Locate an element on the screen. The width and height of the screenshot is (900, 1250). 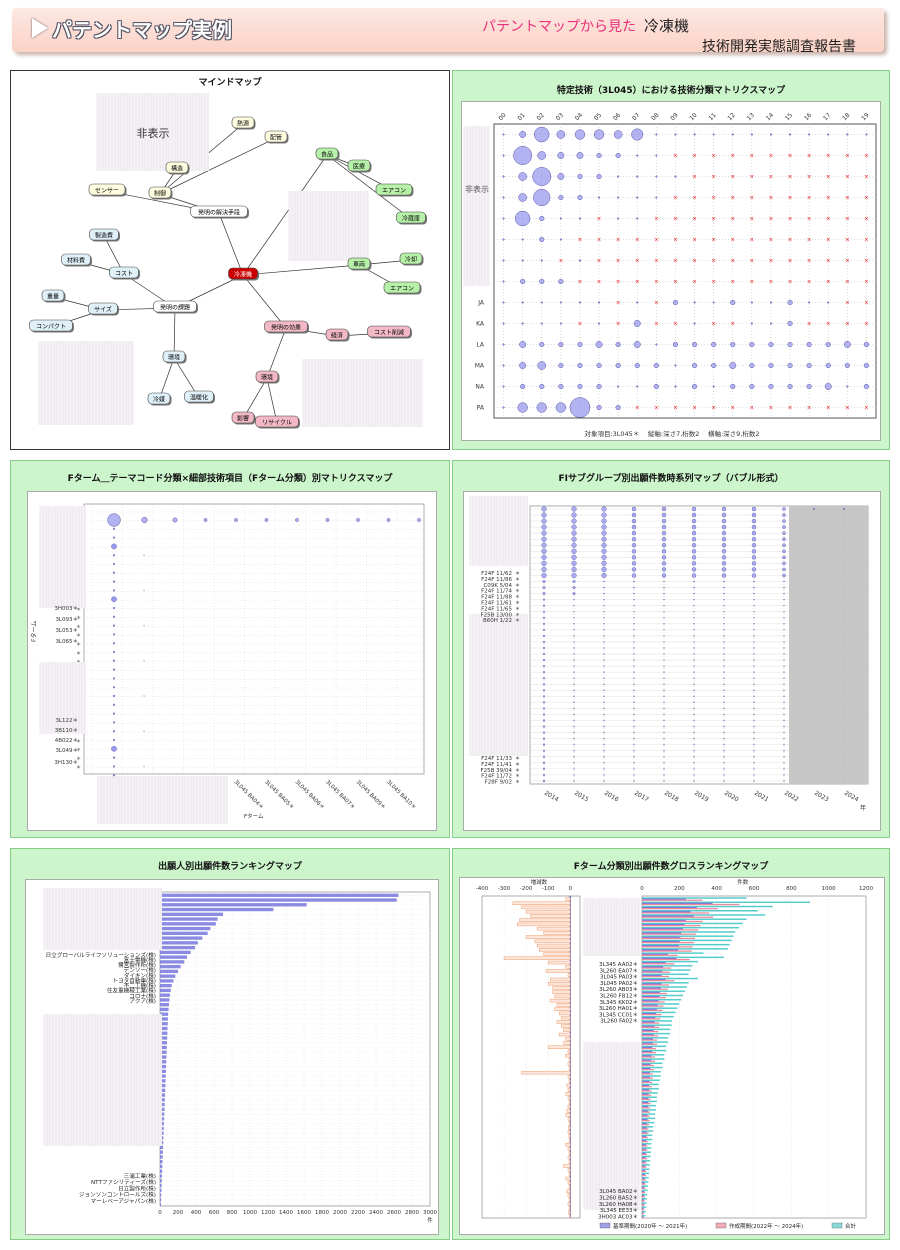
ranking-xtick: 2600 is located at coordinates (394, 1213).